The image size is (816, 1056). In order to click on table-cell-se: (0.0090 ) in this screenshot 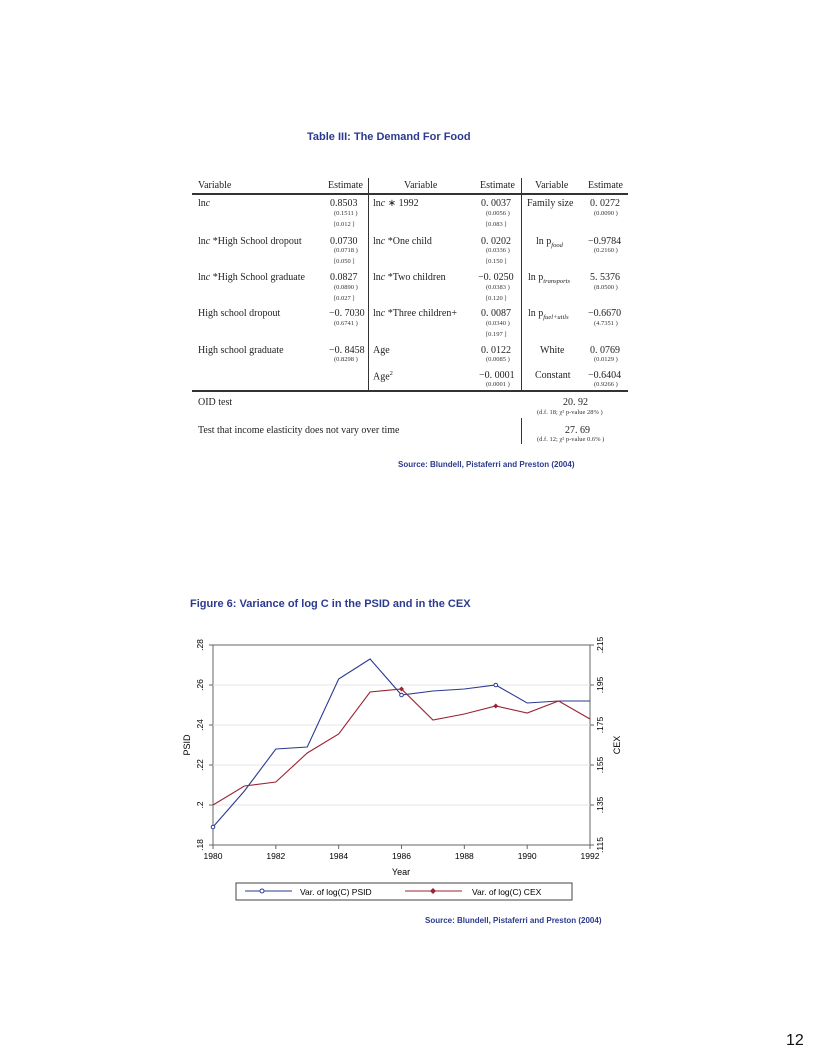, I will do `click(606, 213)`.